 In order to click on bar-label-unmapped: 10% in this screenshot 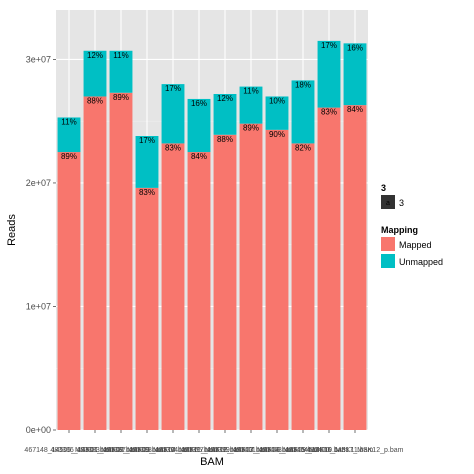, I will do `click(277, 100)`.